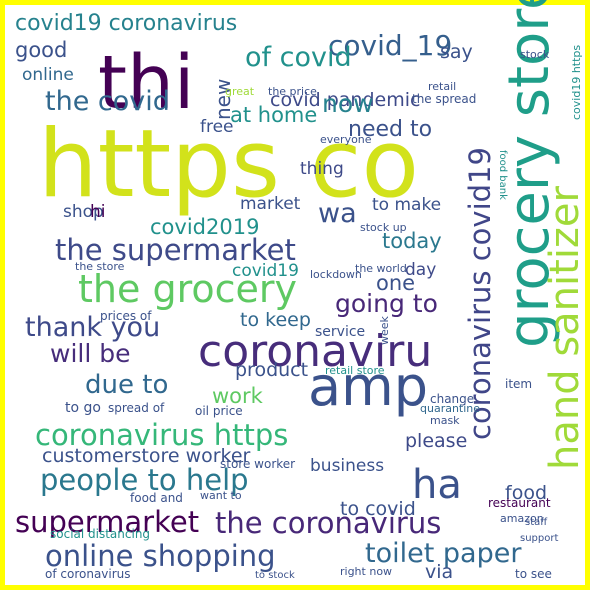 The image size is (590, 590). I want to click on word: stock up, so click(383, 227).